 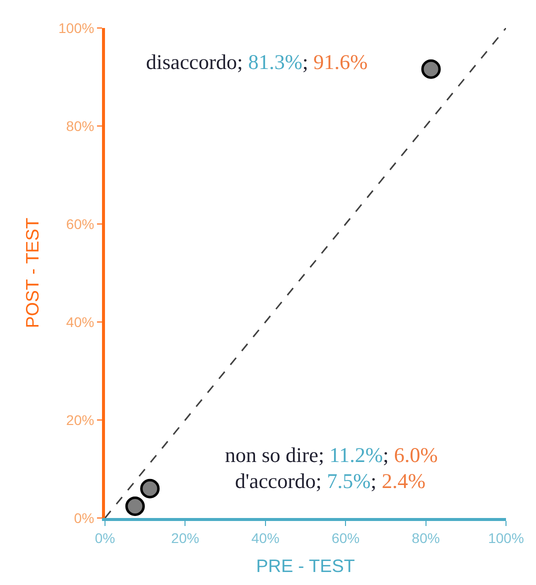 I want to click on annotation: d'accordo; 7.5%; 2.4%, so click(x=330, y=481).